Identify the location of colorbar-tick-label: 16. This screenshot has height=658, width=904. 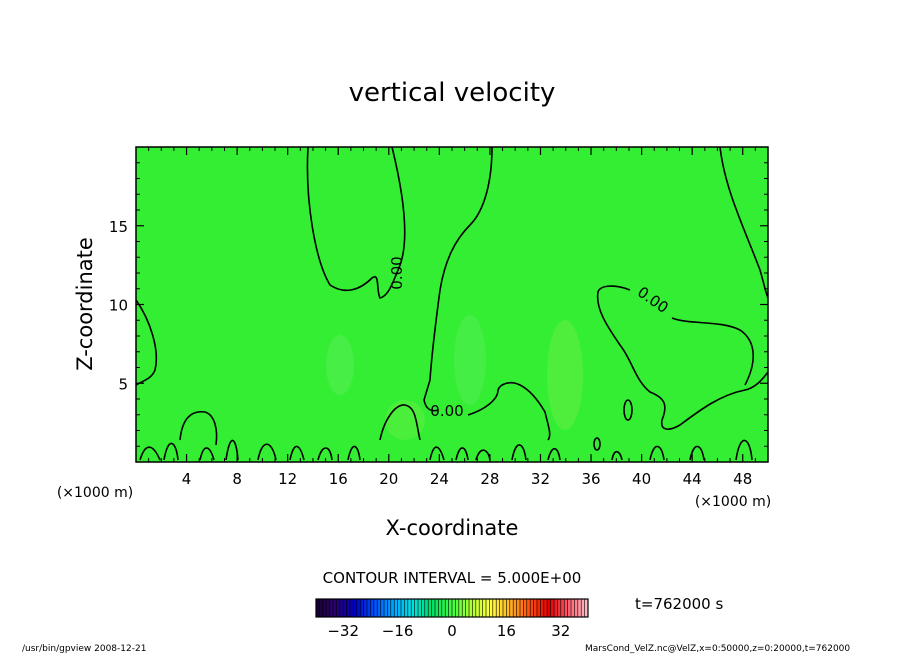
(506, 631).